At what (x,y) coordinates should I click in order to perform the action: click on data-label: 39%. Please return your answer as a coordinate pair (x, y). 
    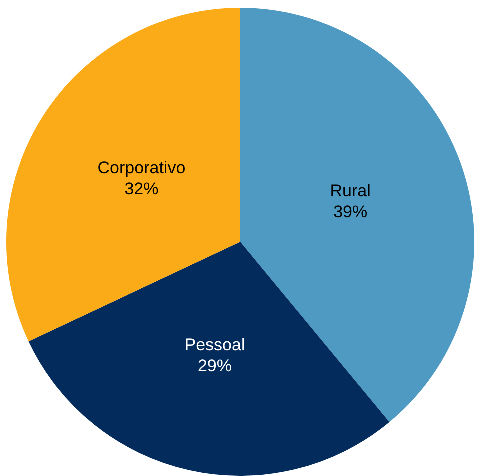
    Looking at the image, I should click on (351, 212).